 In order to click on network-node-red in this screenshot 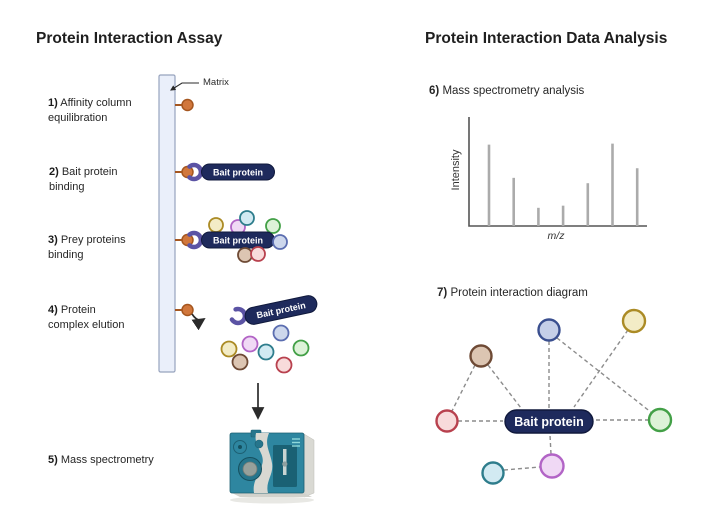, I will do `click(447, 421)`.